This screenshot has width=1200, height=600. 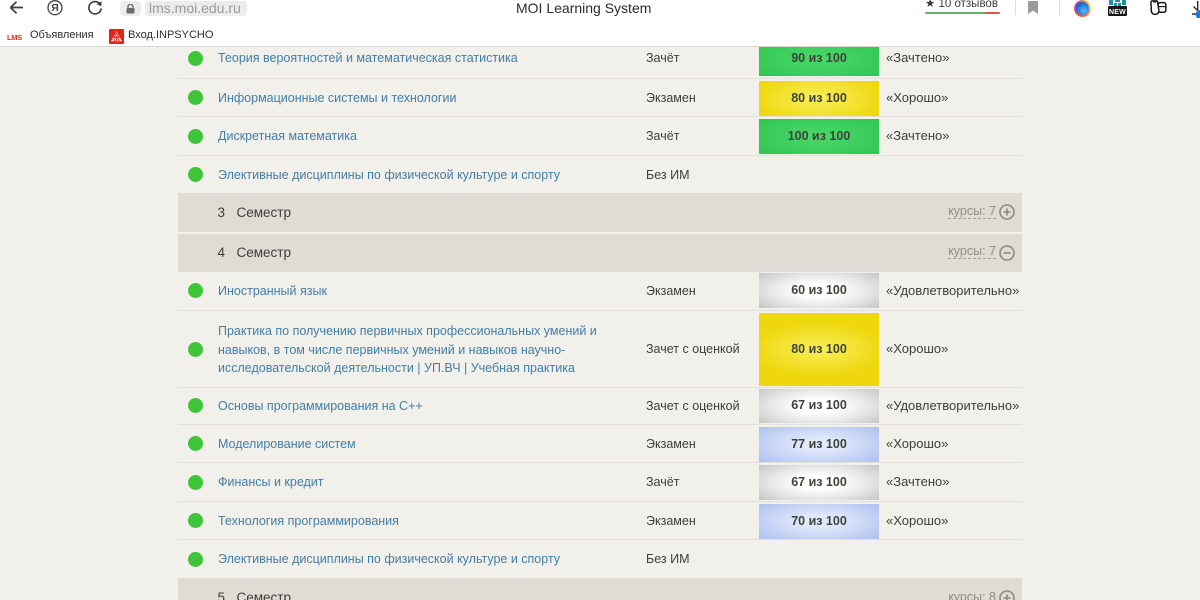 I want to click on svg-text: NEW, so click(x=1117, y=12).